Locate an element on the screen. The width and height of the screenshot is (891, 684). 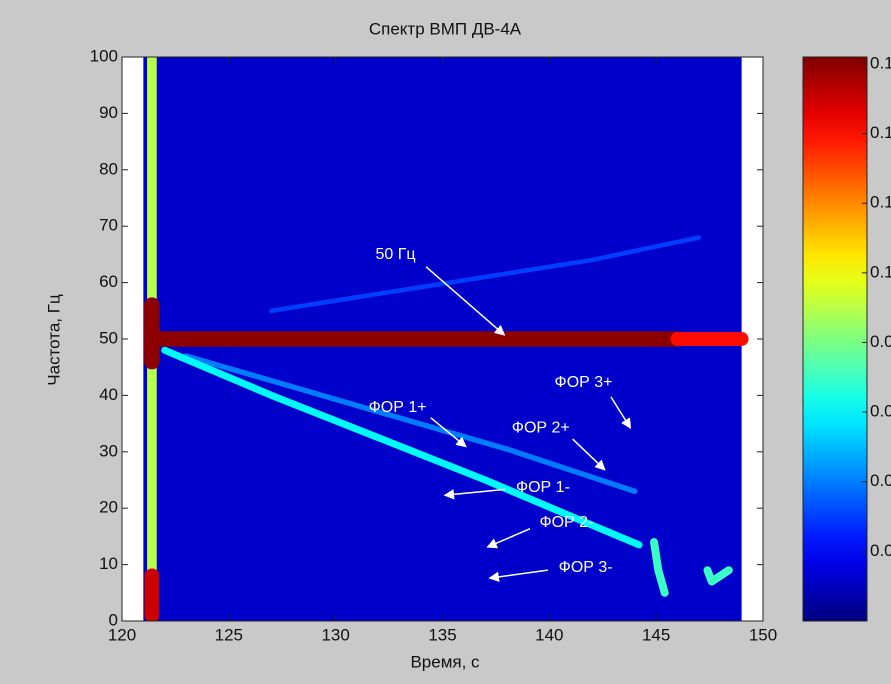
annotation-text: ФОР 2- is located at coordinates (566, 522).